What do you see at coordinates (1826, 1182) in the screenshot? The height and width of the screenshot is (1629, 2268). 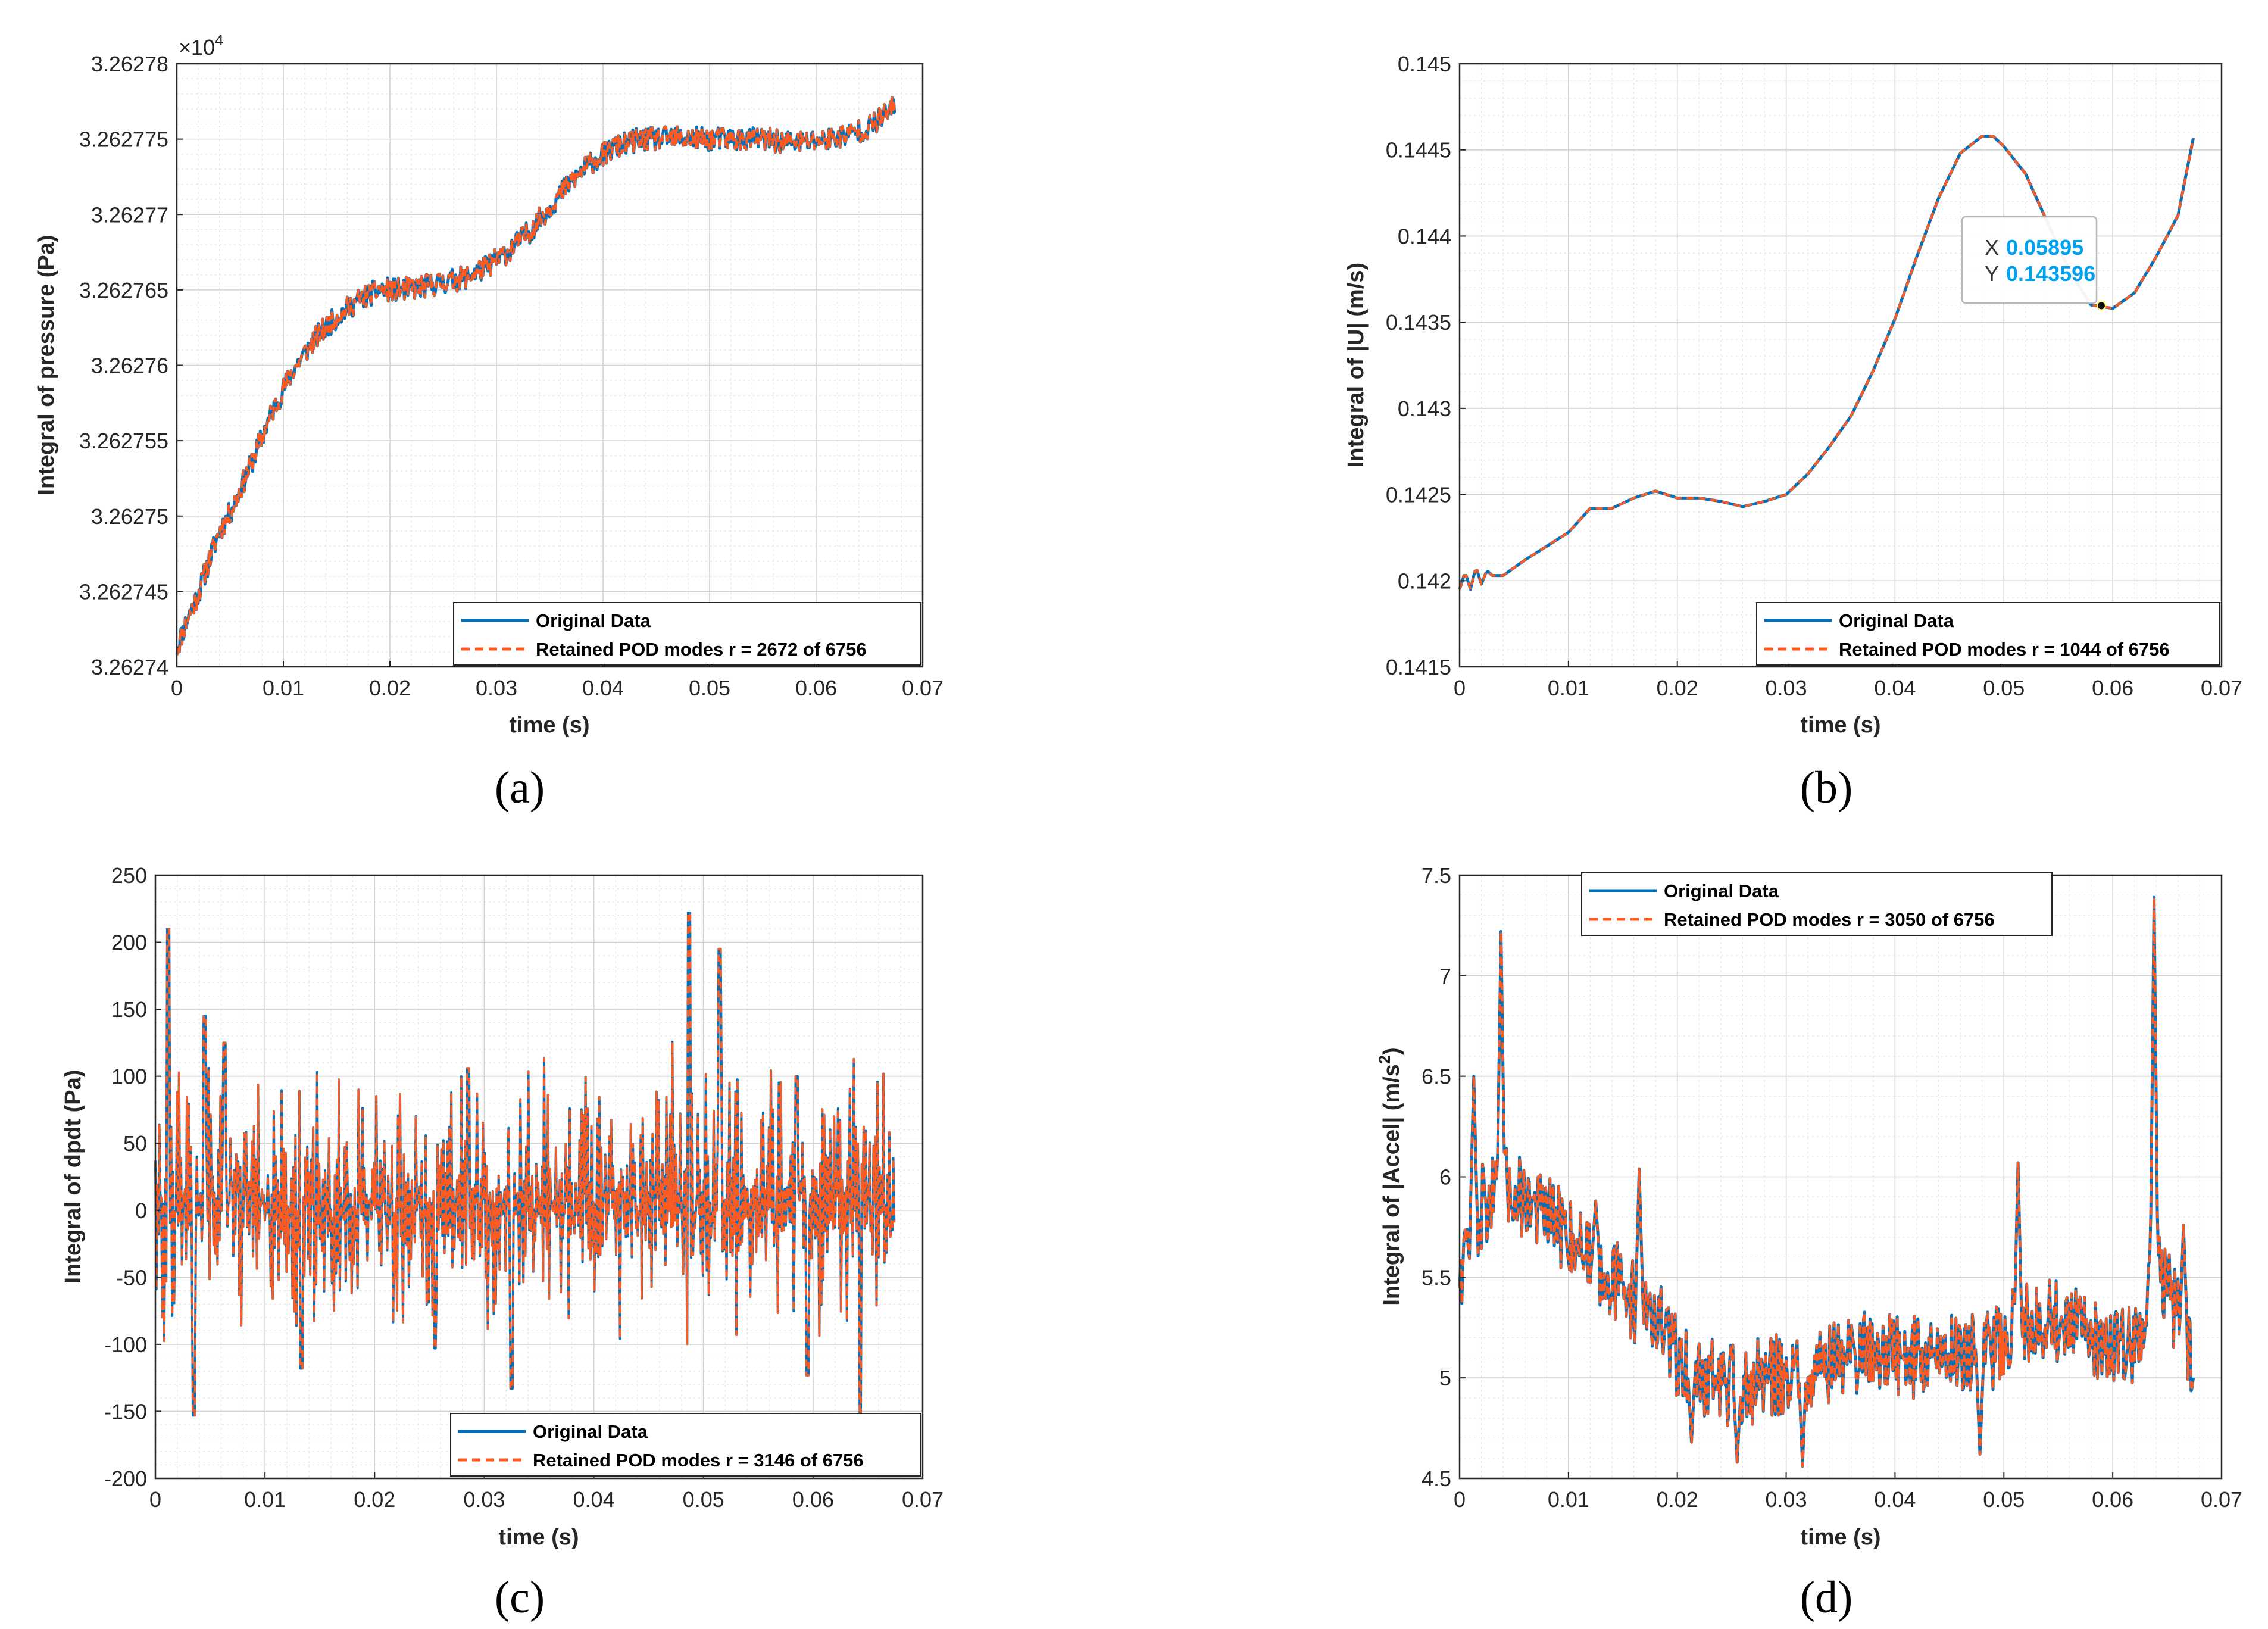 I see `series-line-pod-d` at bounding box center [1826, 1182].